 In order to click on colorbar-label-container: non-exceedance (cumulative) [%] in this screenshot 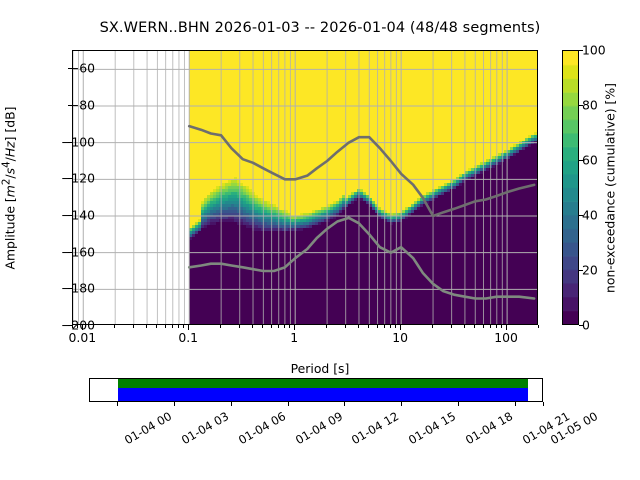, I will do `click(610, 187)`.